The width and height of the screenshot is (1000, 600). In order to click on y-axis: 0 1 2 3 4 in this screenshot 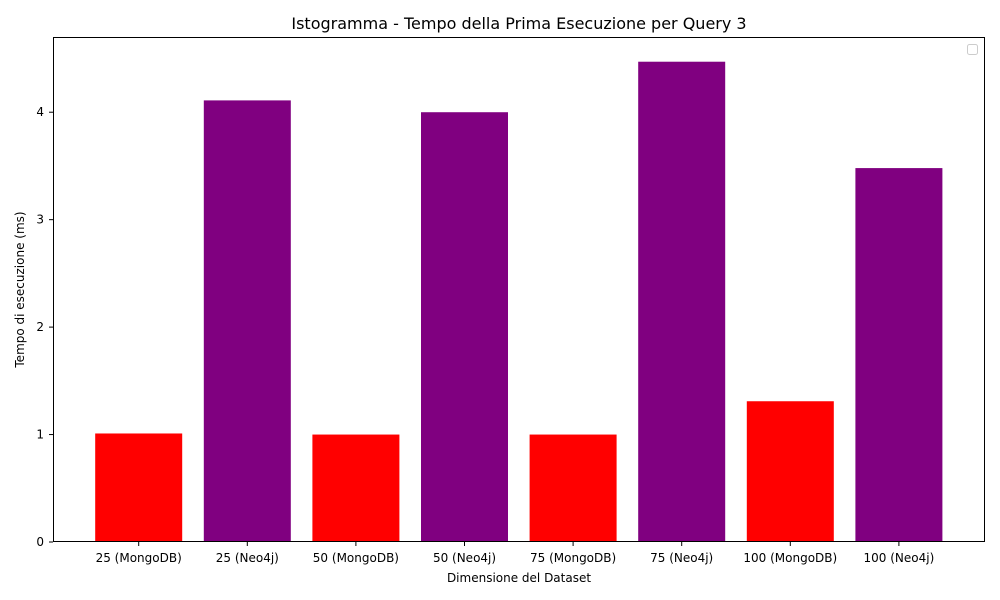, I will do `click(44, 327)`.